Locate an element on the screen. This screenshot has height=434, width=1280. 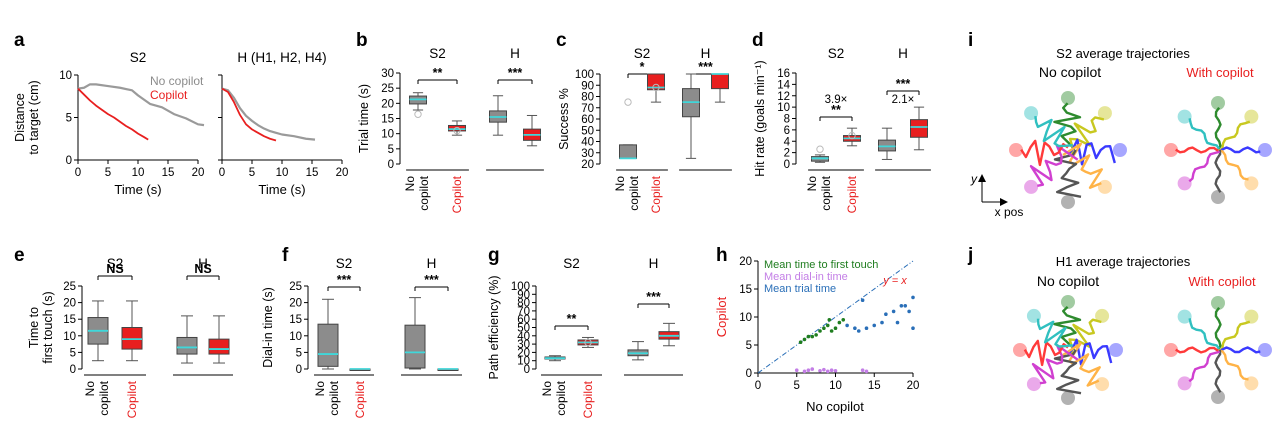
trajectory-top is located at coordinates (1067, 328).